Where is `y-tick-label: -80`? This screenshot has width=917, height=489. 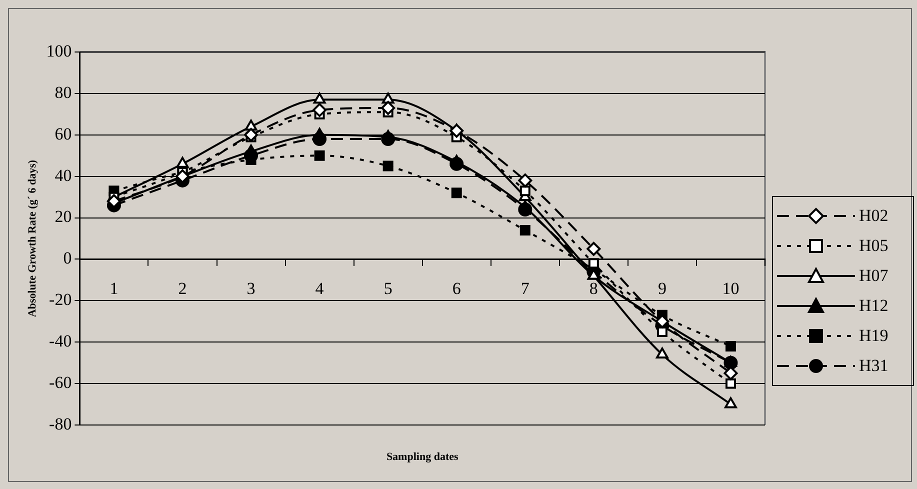 y-tick-label: -80 is located at coordinates (60, 424).